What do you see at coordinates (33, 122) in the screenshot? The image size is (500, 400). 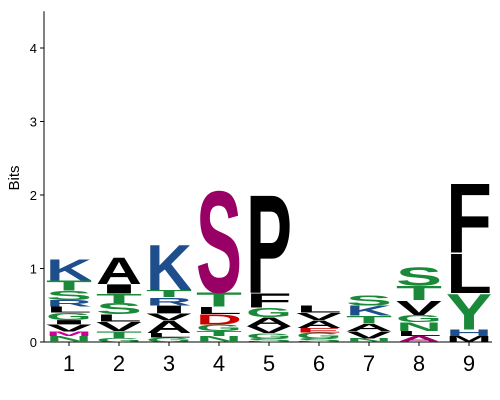 I see `y-tick-label: 3` at bounding box center [33, 122].